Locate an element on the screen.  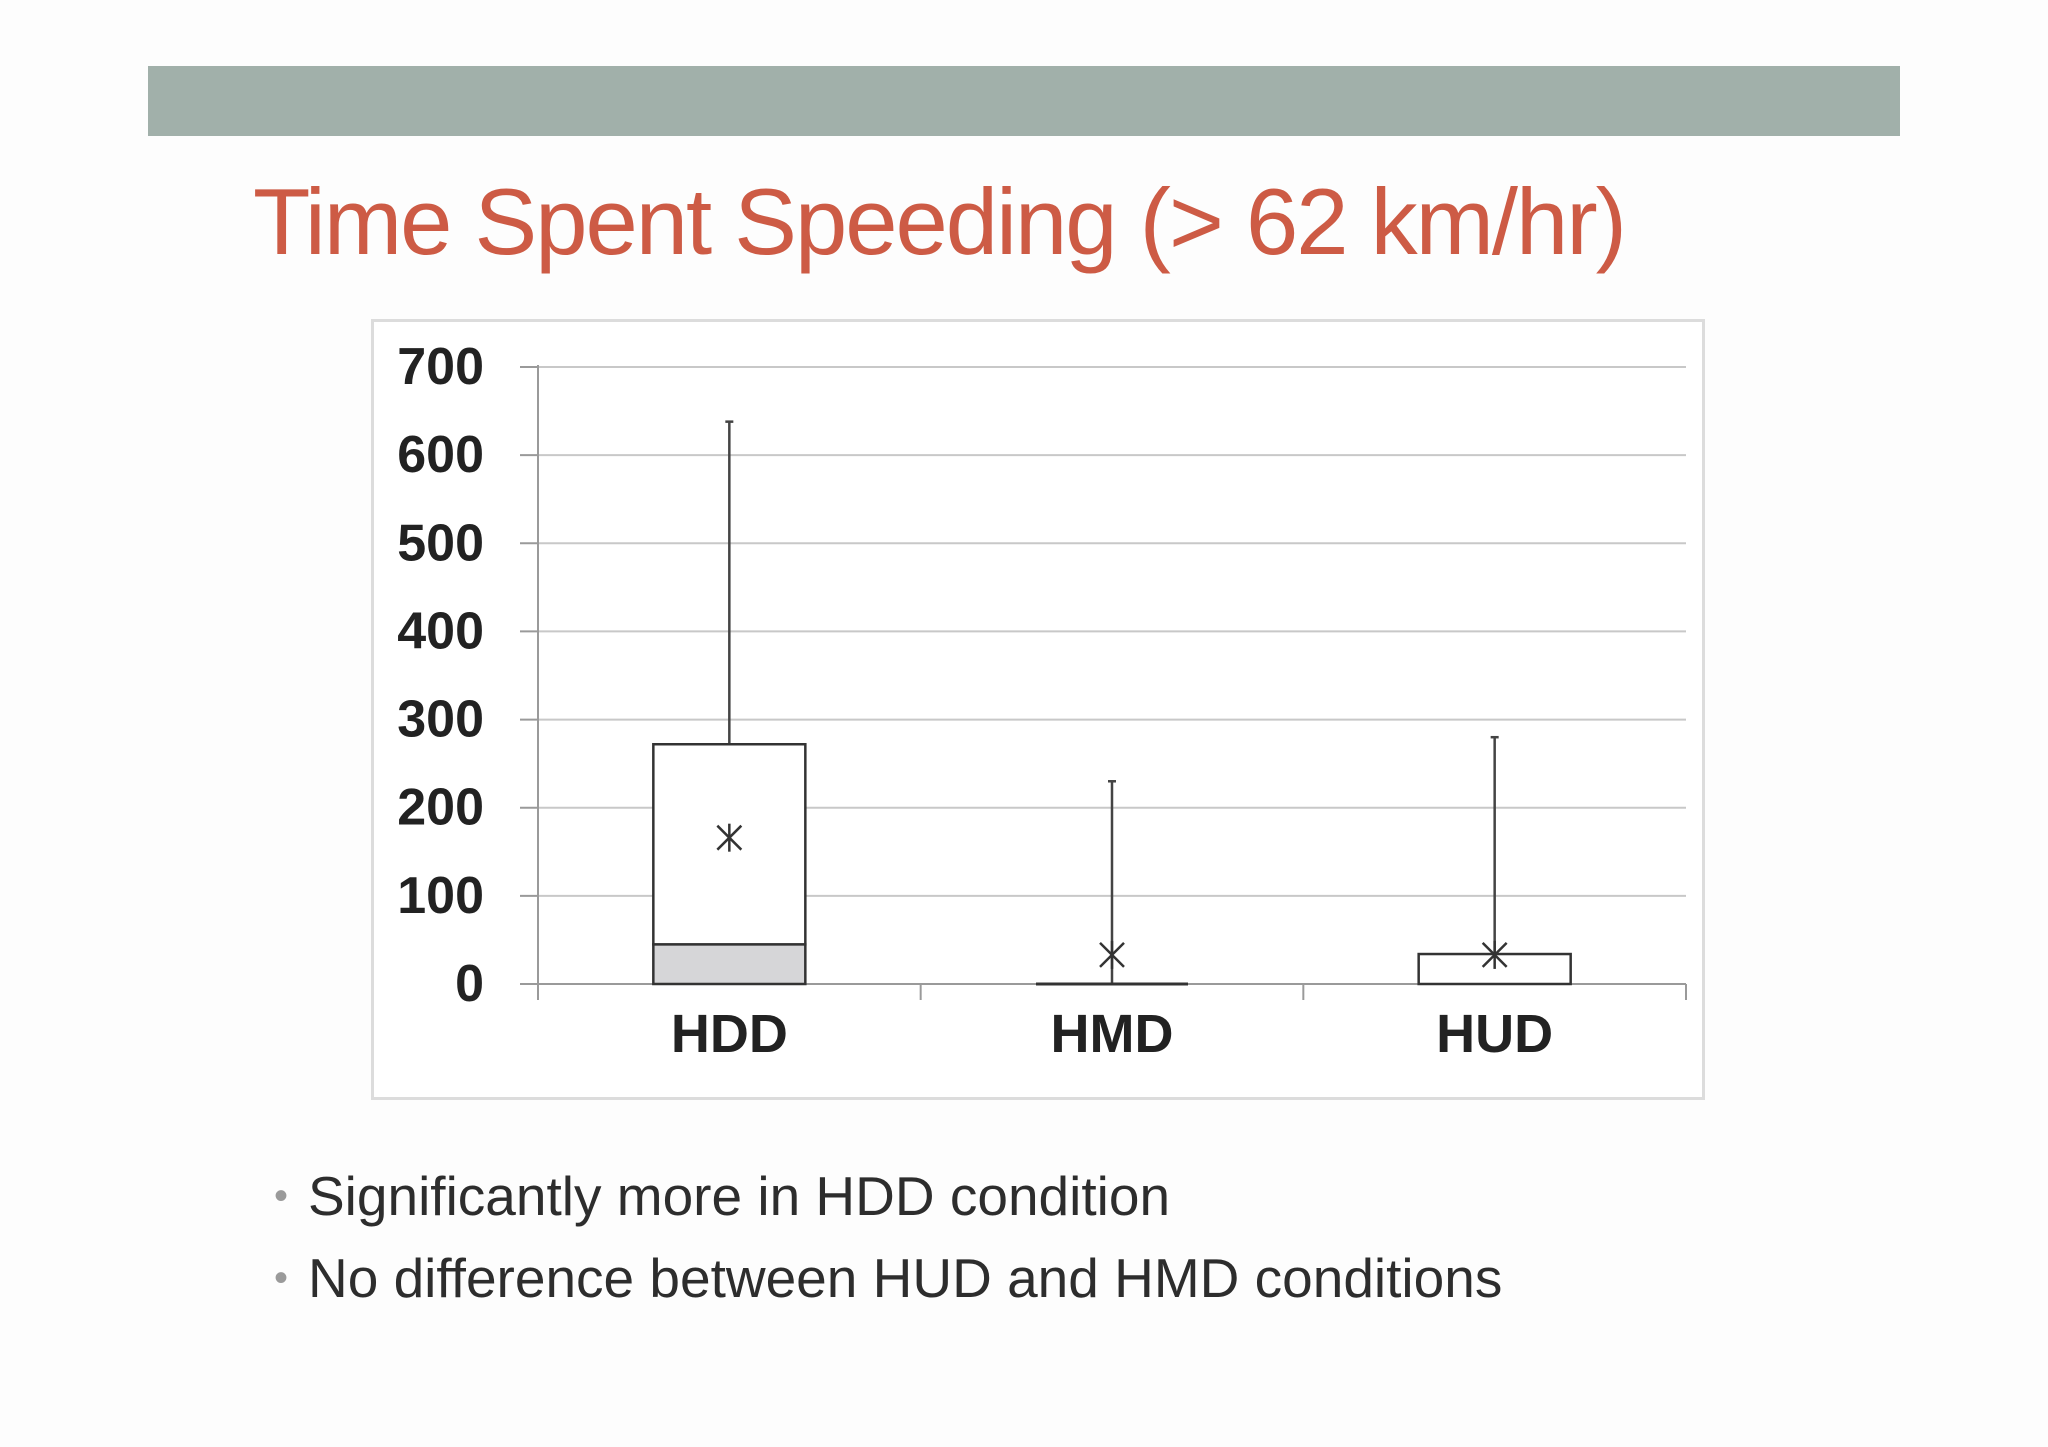
x-category-label: HDD is located at coordinates (729, 1034).